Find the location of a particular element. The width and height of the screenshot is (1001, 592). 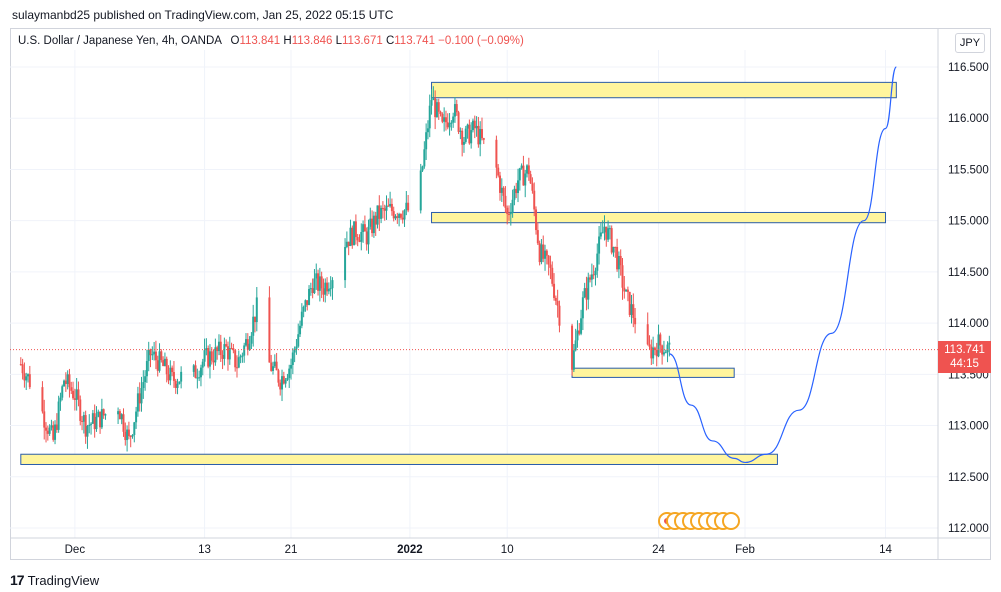

currency-button: JPY is located at coordinates (970, 43).